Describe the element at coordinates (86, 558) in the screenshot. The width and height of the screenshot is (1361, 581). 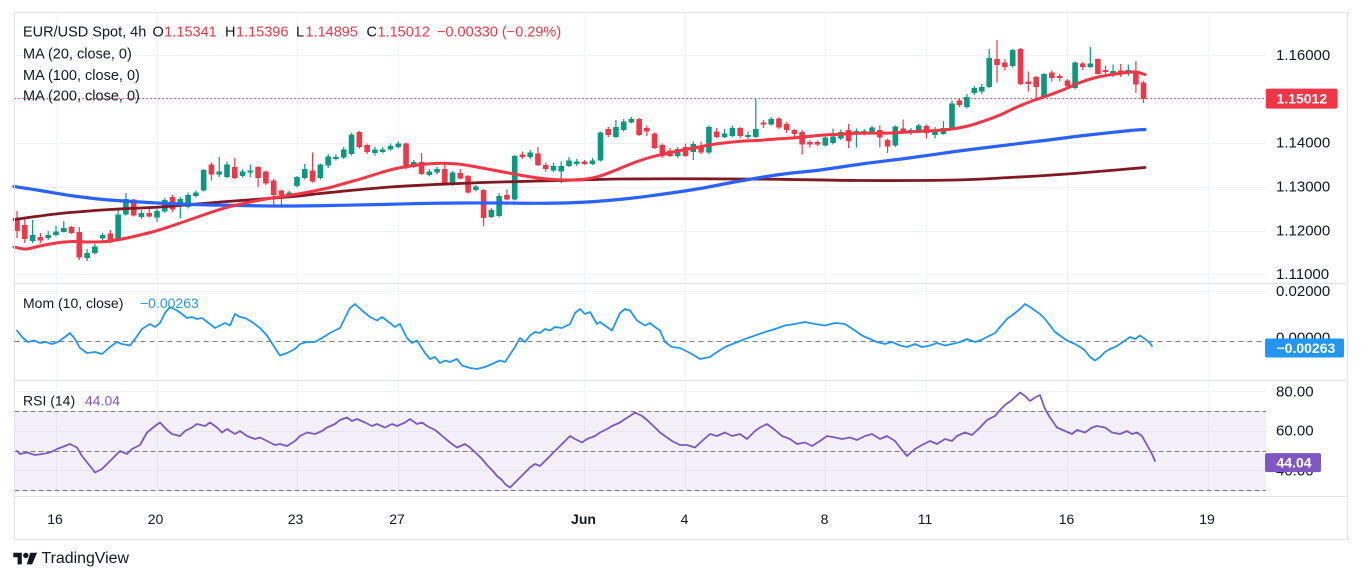
I see `svg-text: TradingView` at that location.